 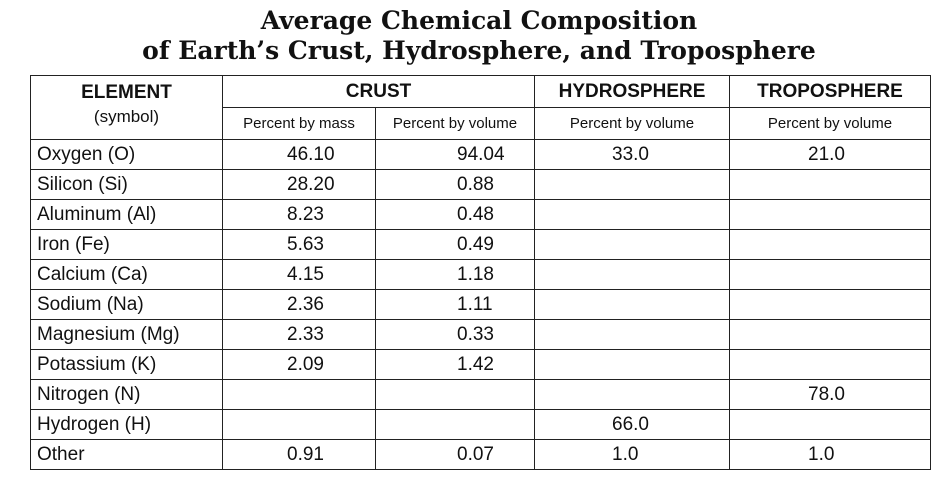 I want to click on crust-volume-cell: 1.42, so click(x=455, y=364).